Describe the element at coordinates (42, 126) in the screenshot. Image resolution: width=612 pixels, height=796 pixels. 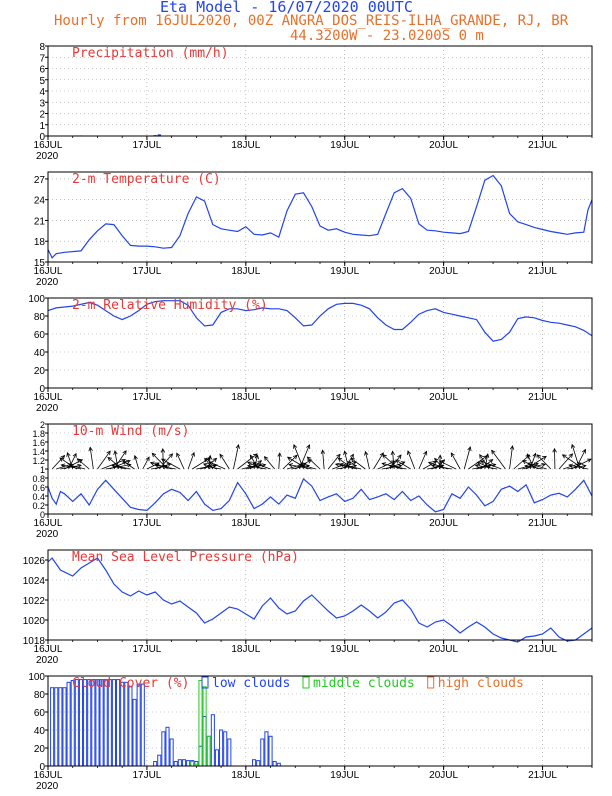
I see `y-tick-label: 1` at that location.